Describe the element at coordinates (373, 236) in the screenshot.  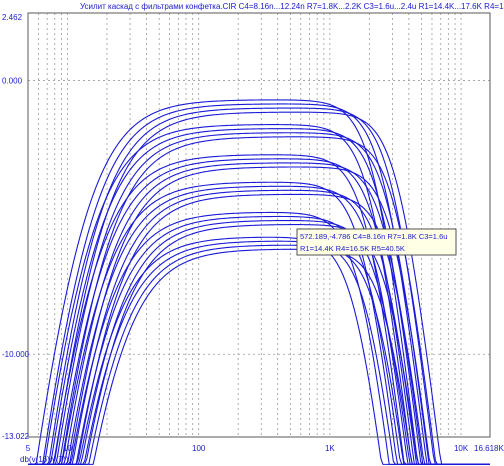
I see `annotation-line: 572.189,-4.786 C4=8.16n R7=1.8K C3=1.6u` at that location.